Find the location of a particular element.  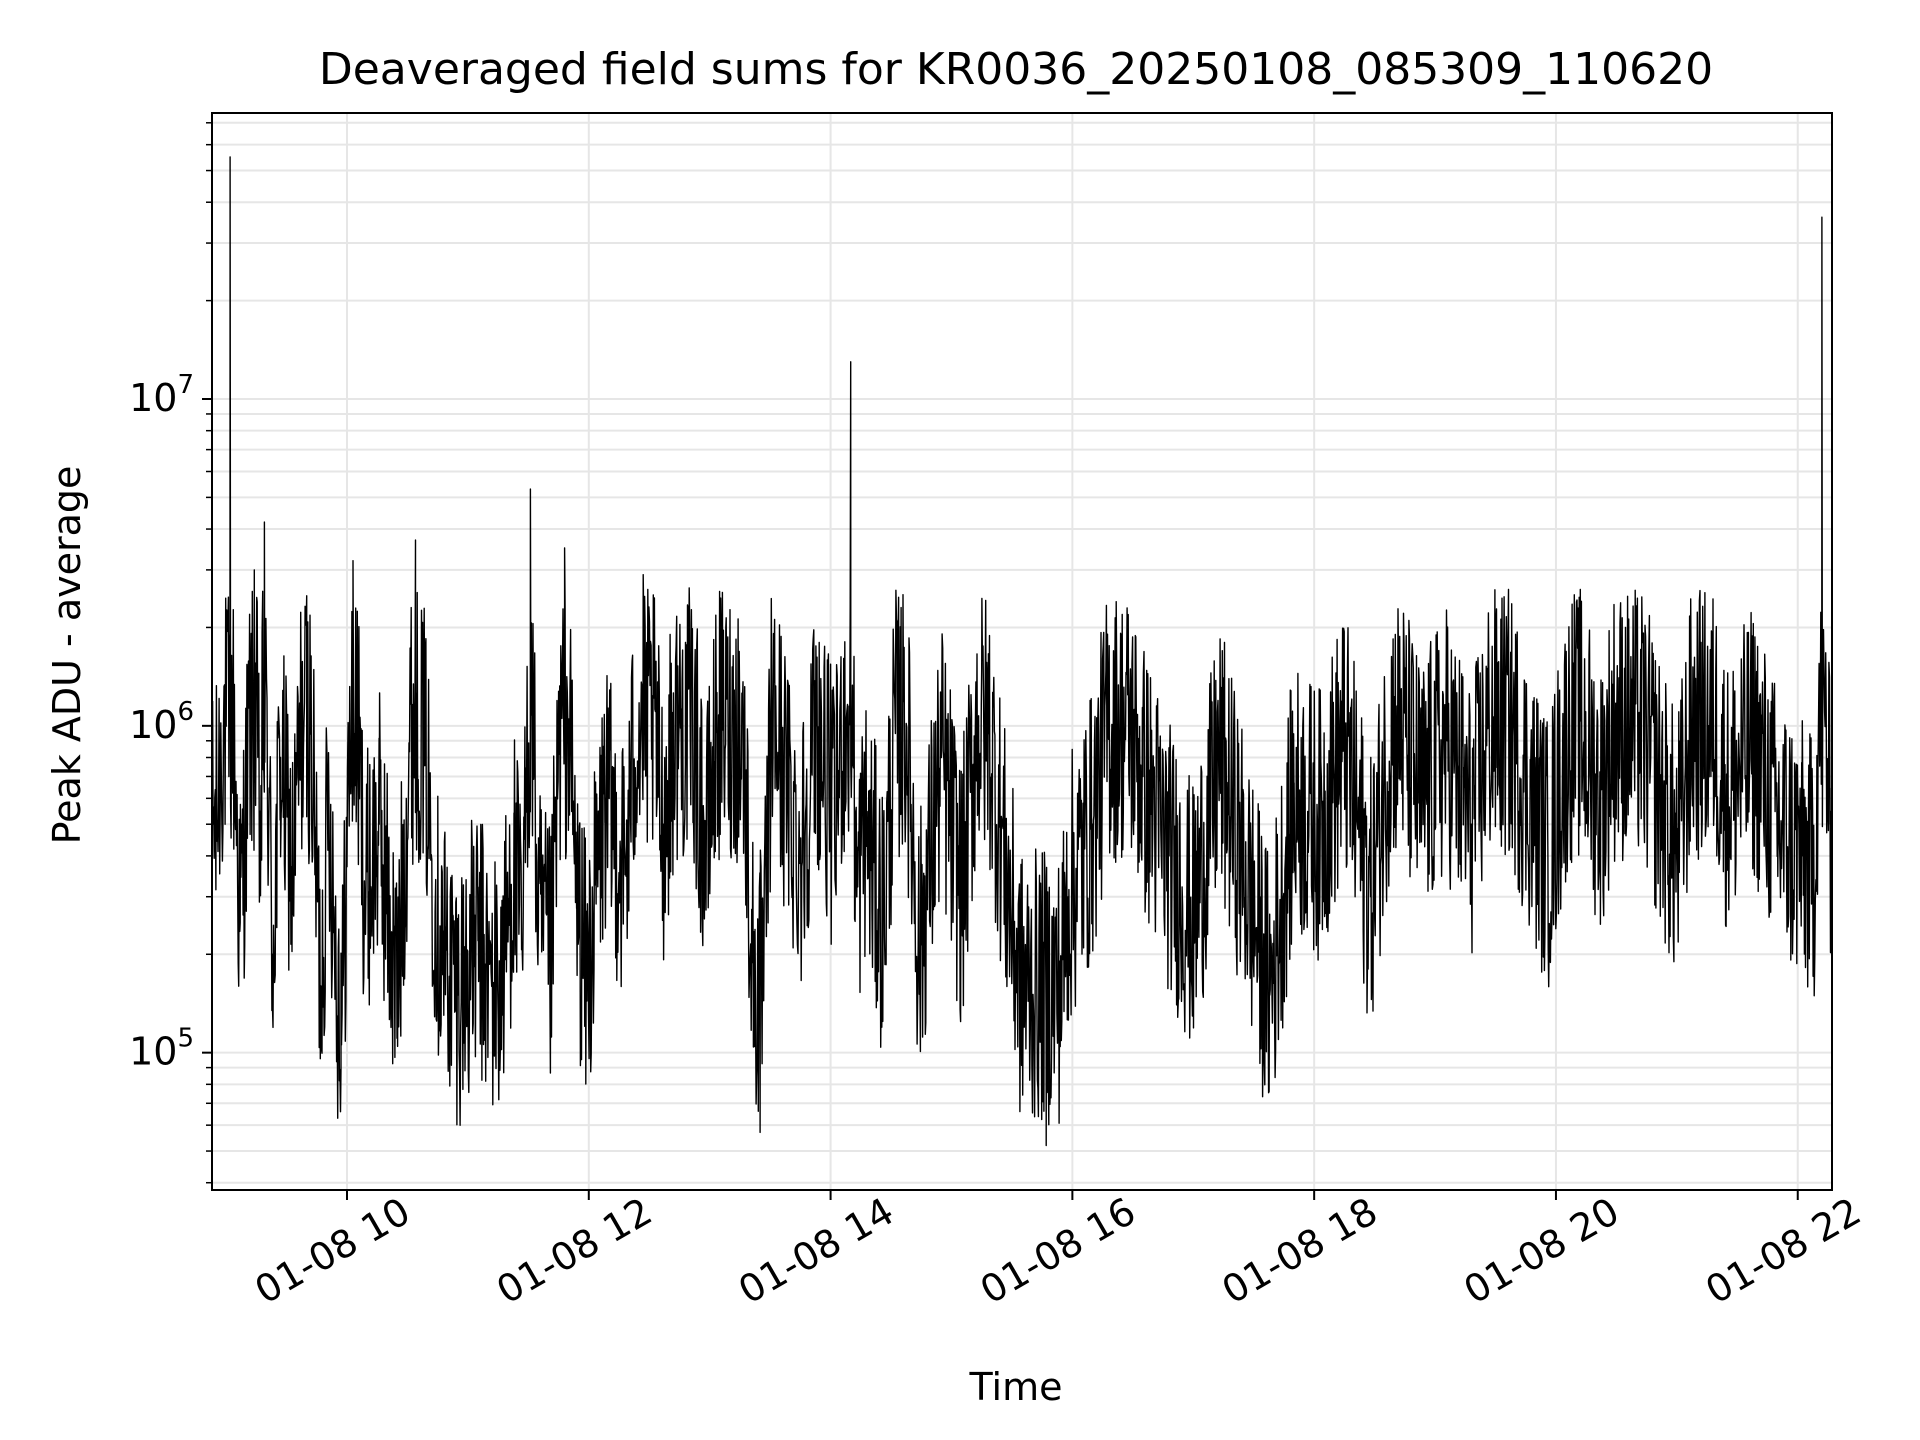

y-tick-label: 10⁶ is located at coordinates (161, 722).